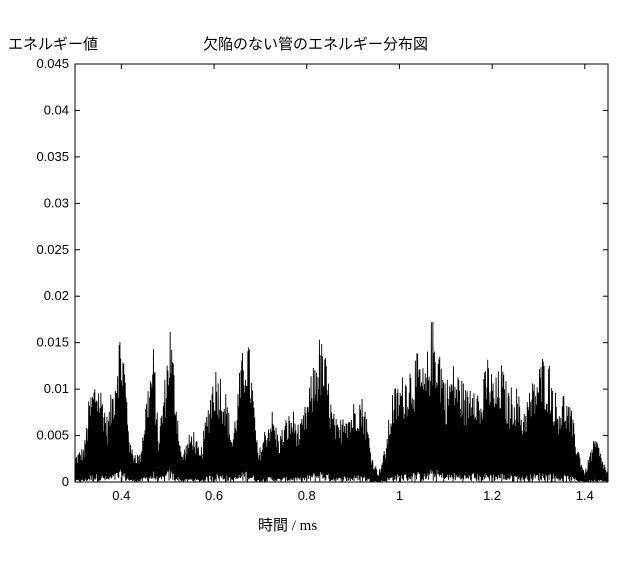 The width and height of the screenshot is (640, 568). What do you see at coordinates (492, 495) in the screenshot?
I see `x-tick-label: 1.2` at bounding box center [492, 495].